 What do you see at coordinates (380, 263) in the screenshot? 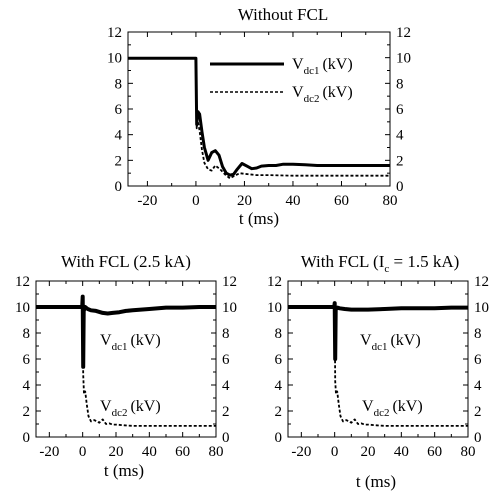
I see `chart-title: With FCL (Ic = 1.5 kA)` at bounding box center [380, 263].